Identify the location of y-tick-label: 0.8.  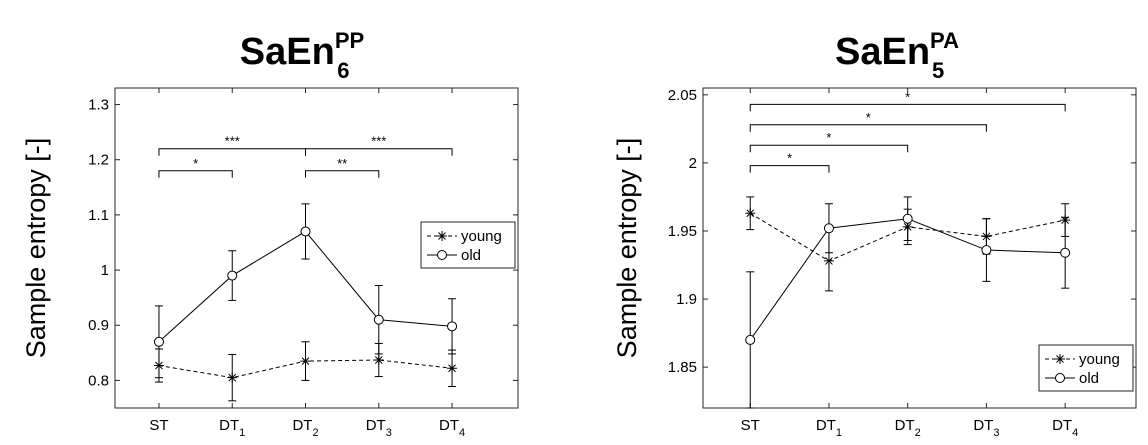
(98, 380).